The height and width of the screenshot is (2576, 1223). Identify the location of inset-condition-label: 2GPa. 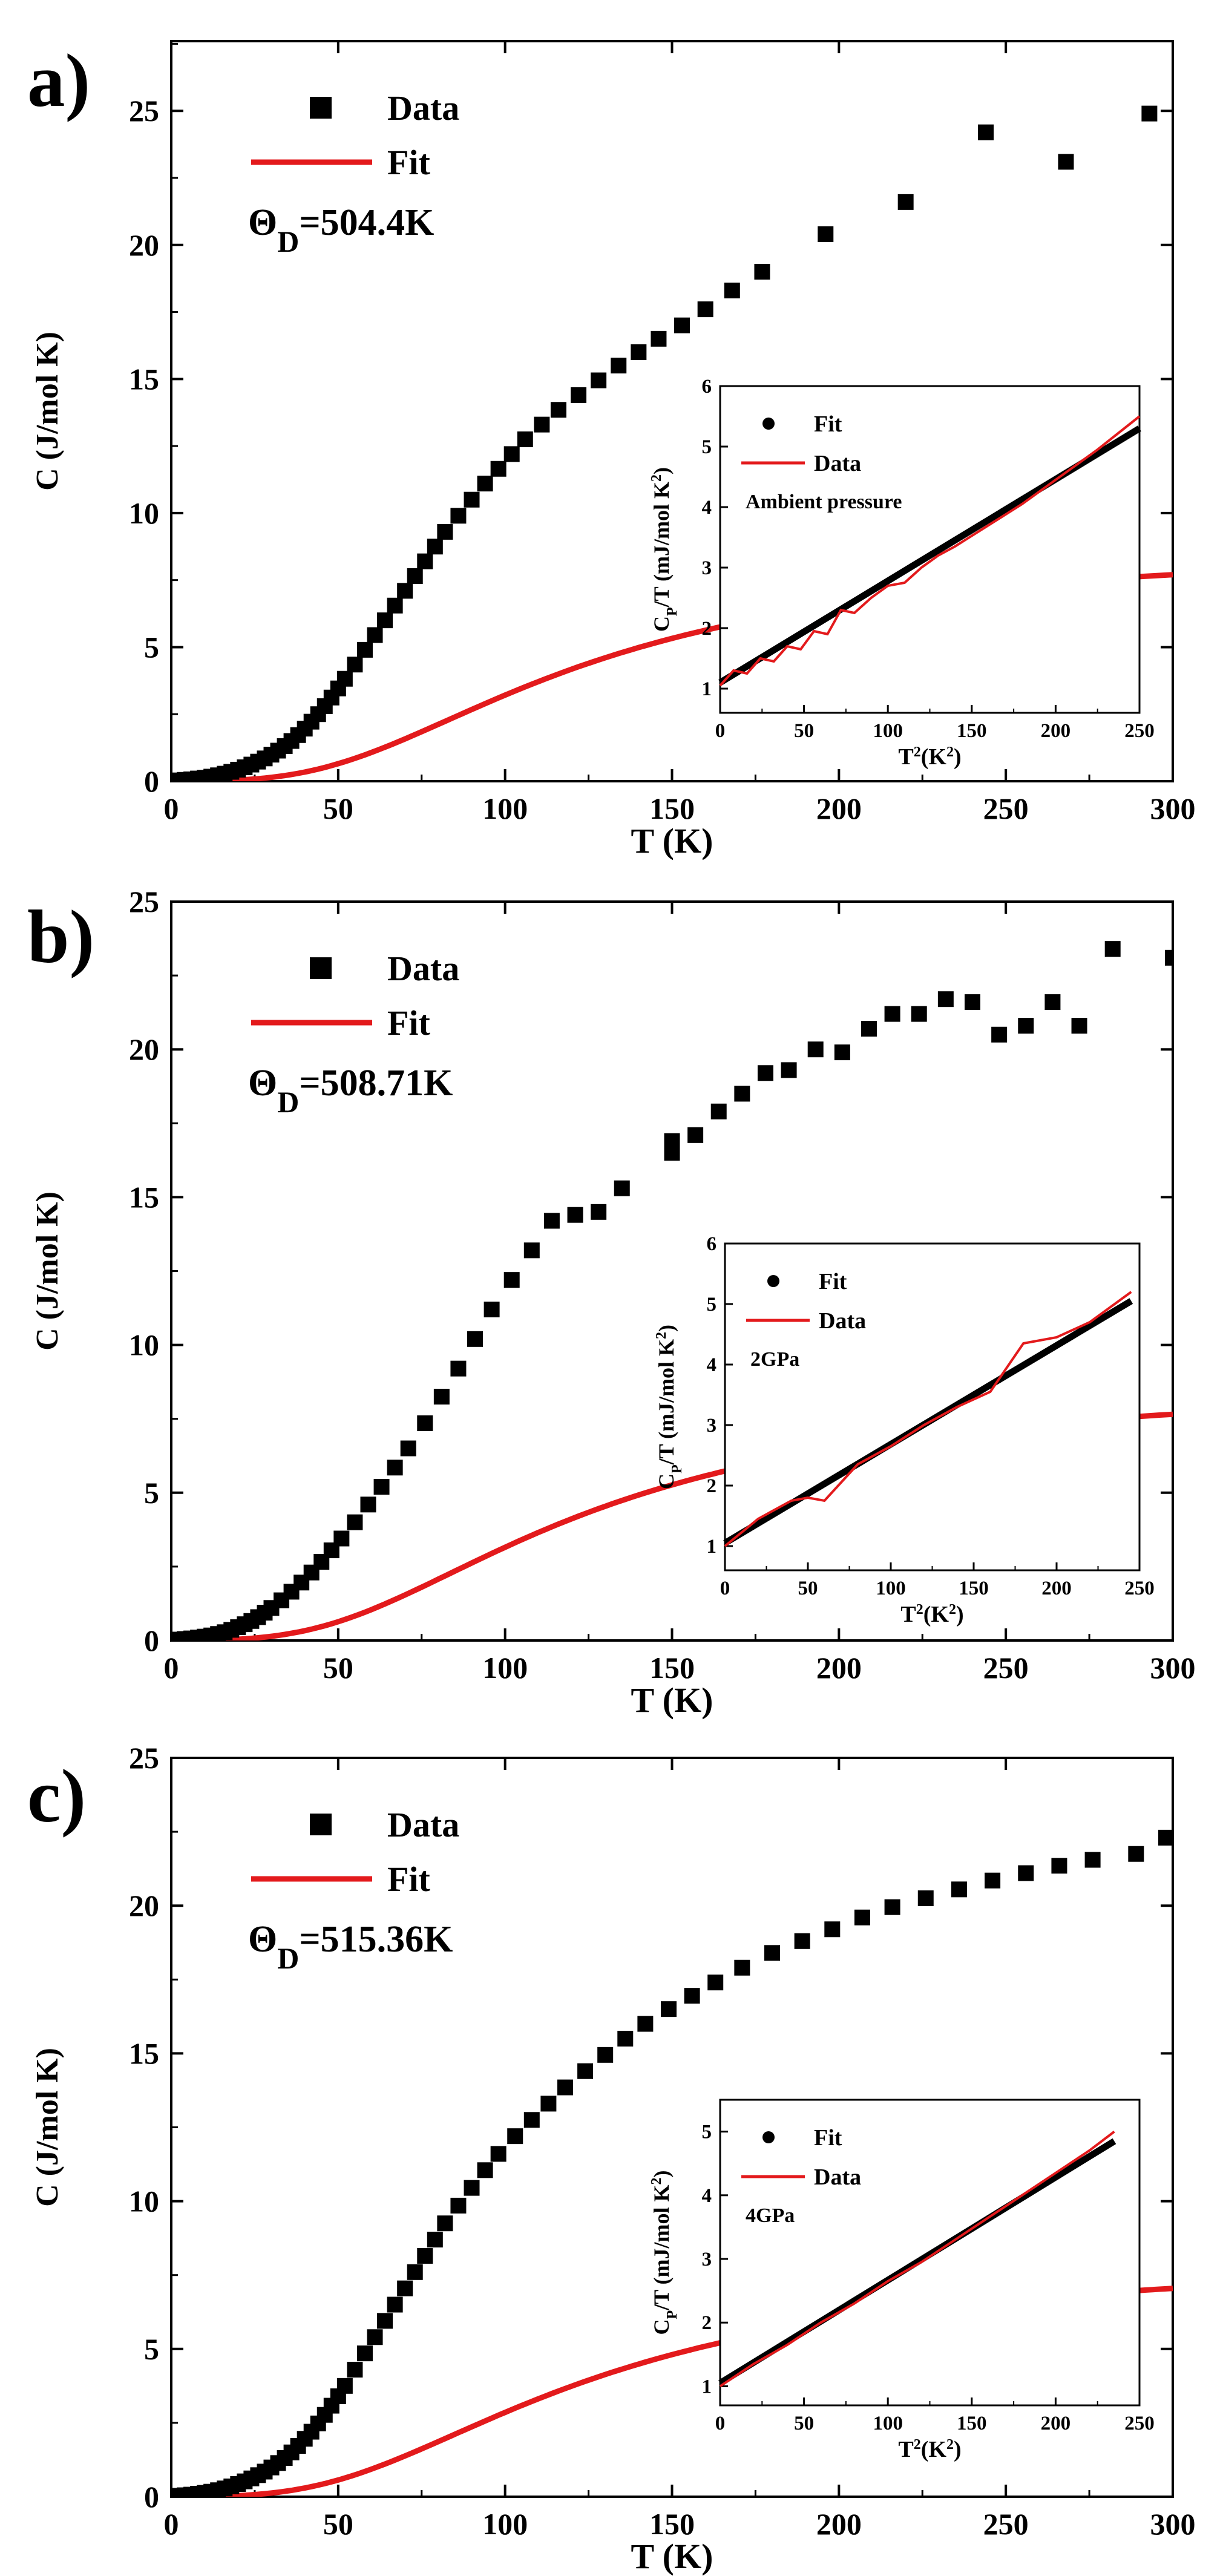
(774, 1359).